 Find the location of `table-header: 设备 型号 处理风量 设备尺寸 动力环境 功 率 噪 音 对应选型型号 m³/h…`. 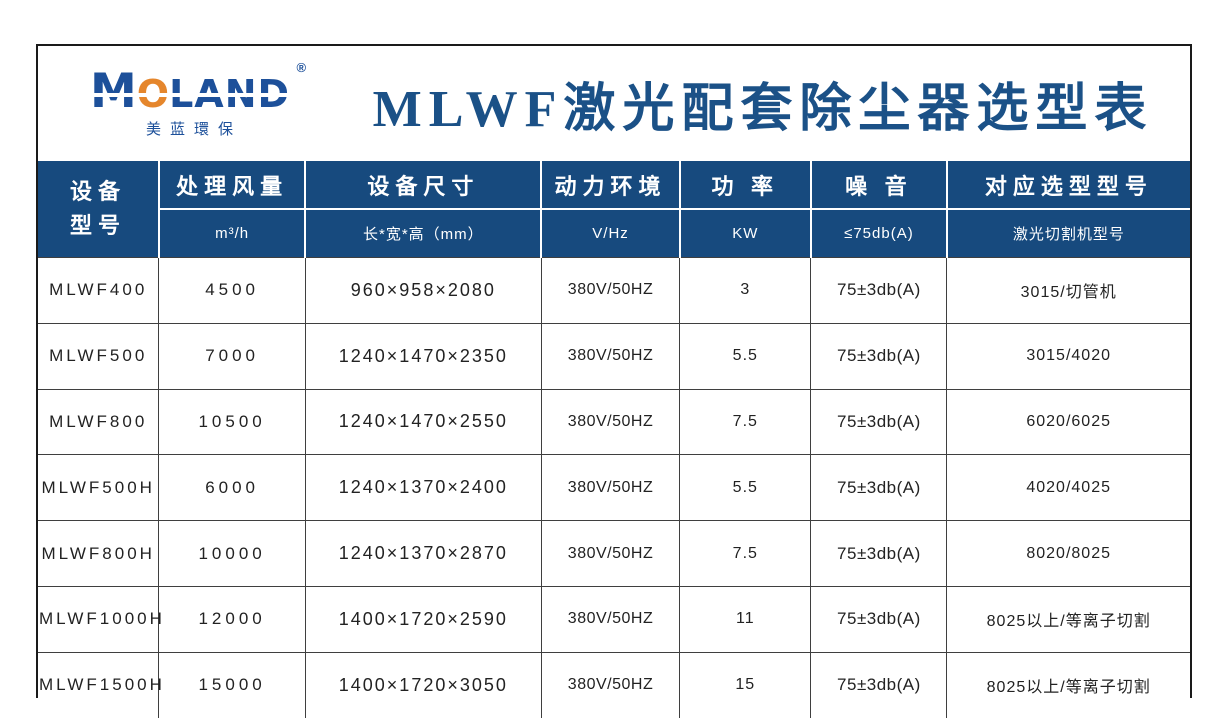

table-header: 设备 型号 处理风量 设备尺寸 动力环境 功 率 噪 音 对应选型型号 m³/h… is located at coordinates (614, 209).